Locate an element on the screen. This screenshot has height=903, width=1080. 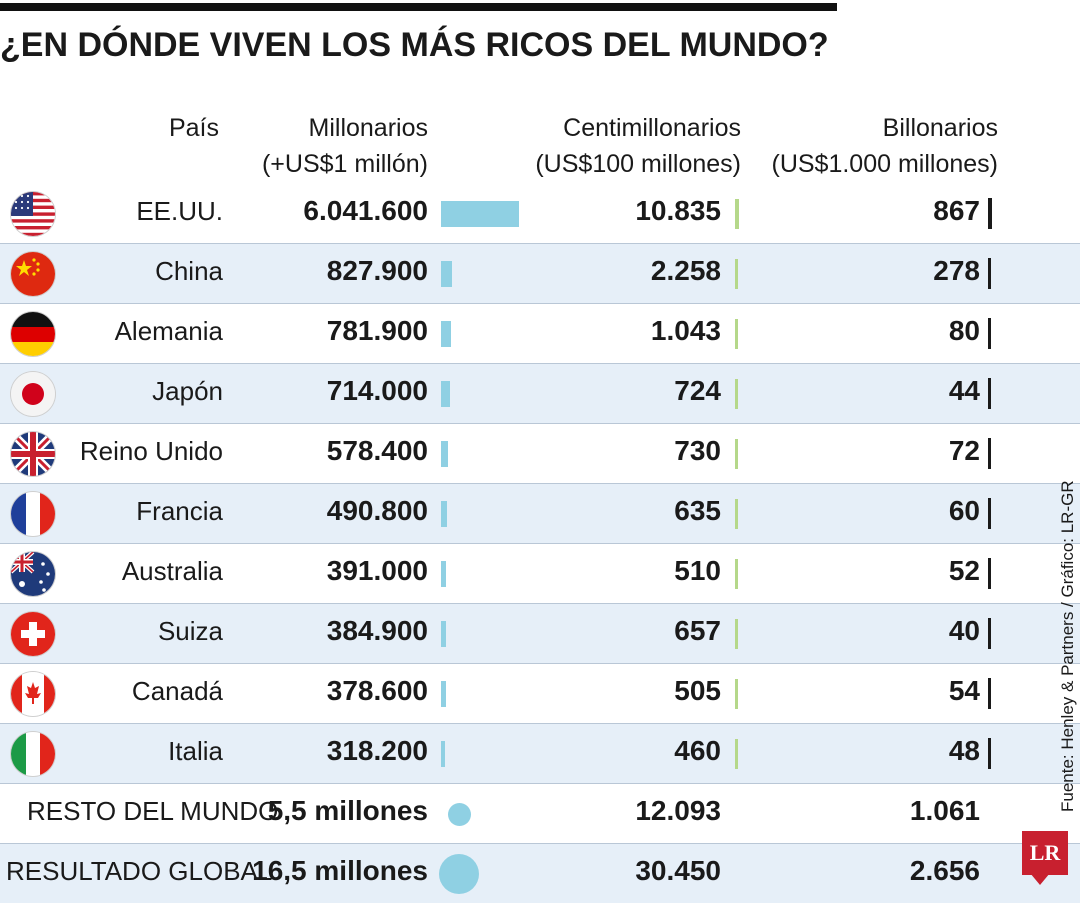
centimillionaires-value: 460 is located at coordinates (697, 750).